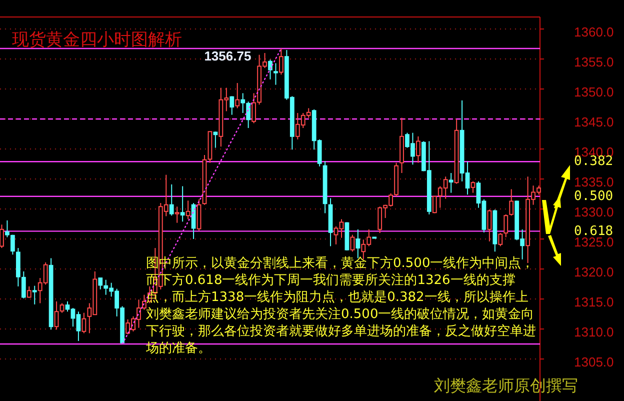  Describe the element at coordinates (594, 92) in the screenshot. I see `y-tick-label: 1350.0` at that location.